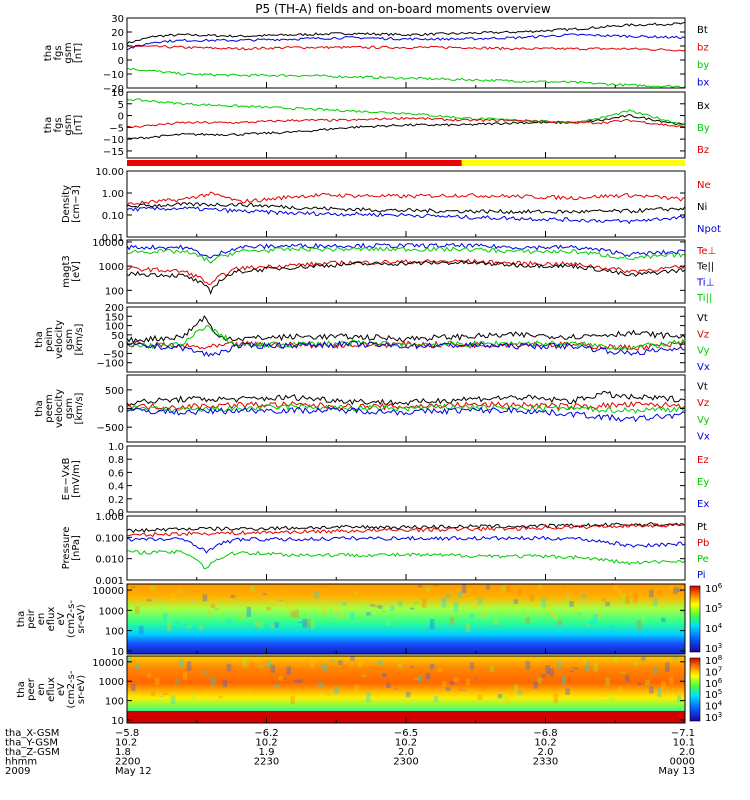 The width and height of the screenshot is (750, 800). What do you see at coordinates (704, 185) in the screenshot?
I see `legend-label-Ne: Ne` at bounding box center [704, 185].